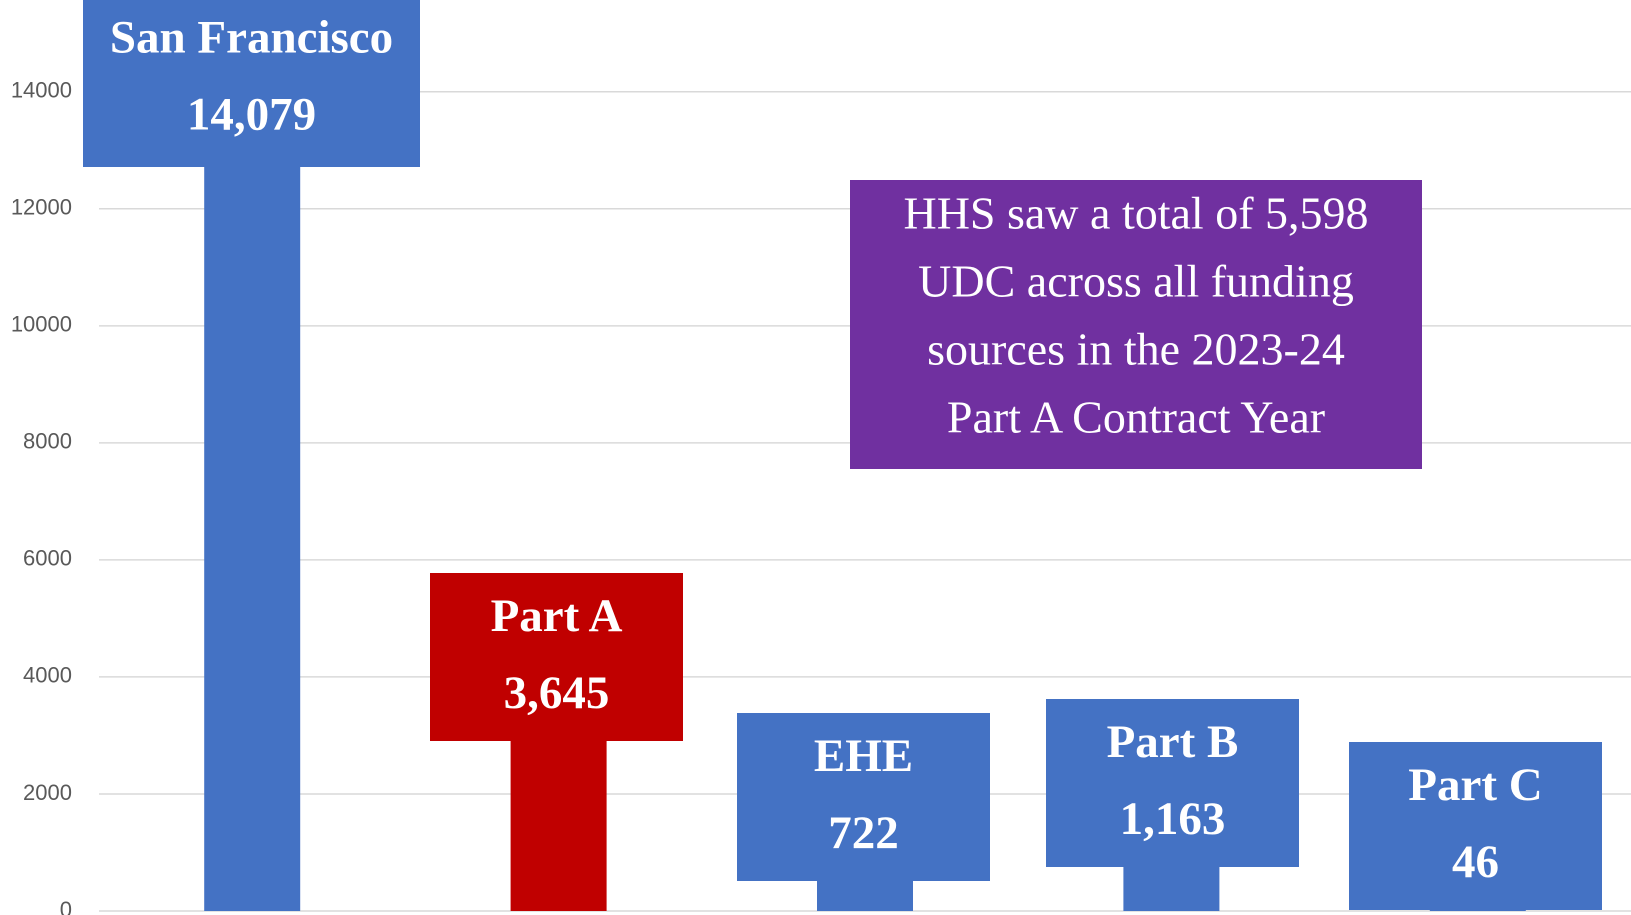  Describe the element at coordinates (1136, 281) in the screenshot. I see `annotation-line: UDC across all funding` at that location.